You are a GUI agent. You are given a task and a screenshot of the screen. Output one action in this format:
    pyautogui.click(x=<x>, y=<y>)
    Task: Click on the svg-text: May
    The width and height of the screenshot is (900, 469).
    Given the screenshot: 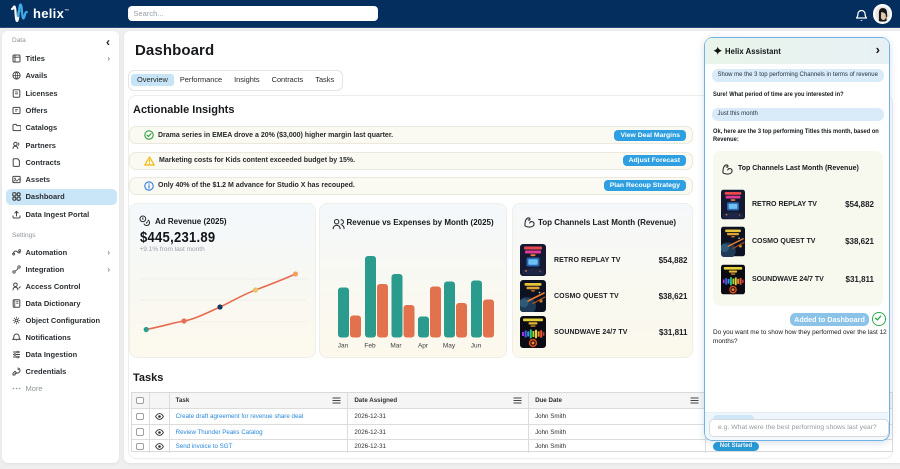 What is the action you would take?
    pyautogui.click(x=448, y=346)
    